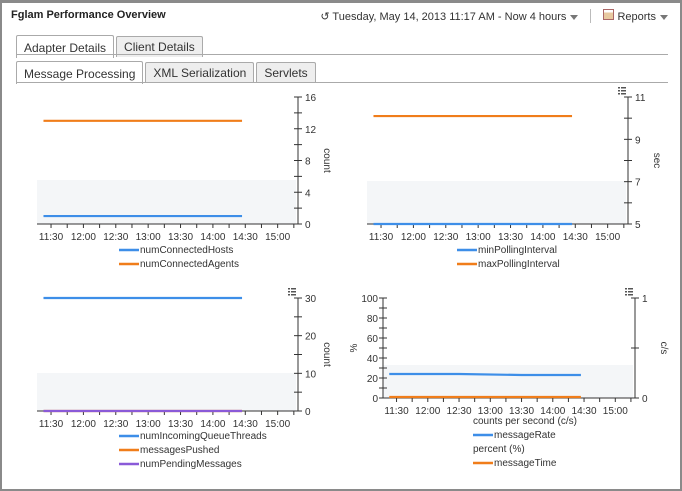  I want to click on tab-xml-serialization: XML Serialization, so click(200, 72).